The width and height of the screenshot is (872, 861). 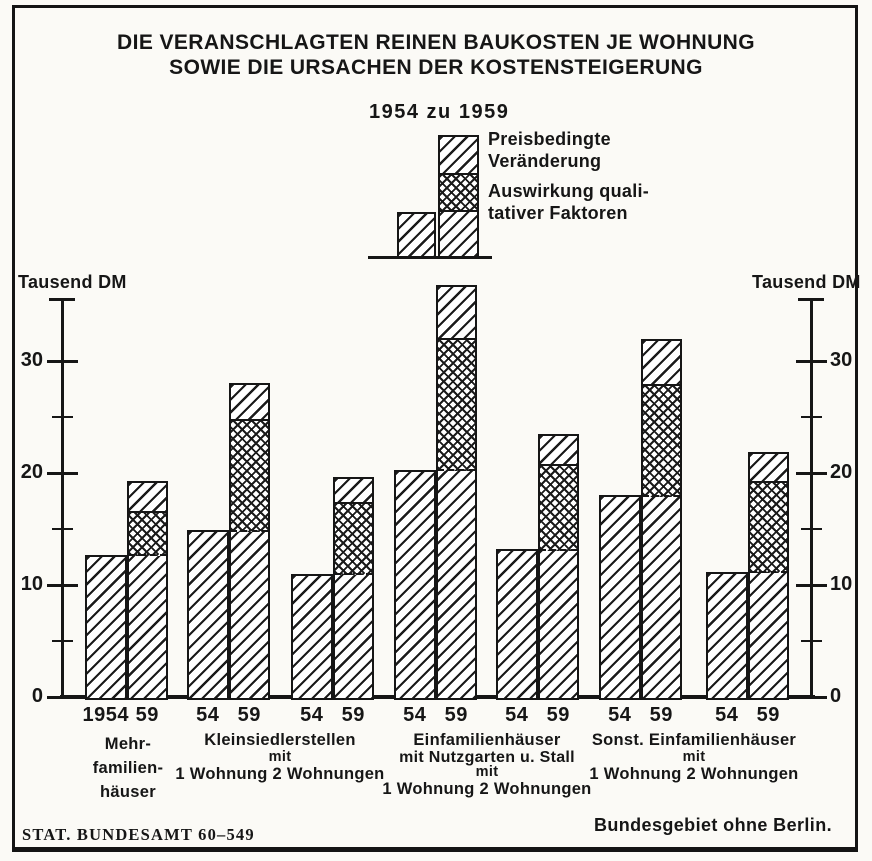 I want to click on y-axis-line-right, so click(x=811, y=498).